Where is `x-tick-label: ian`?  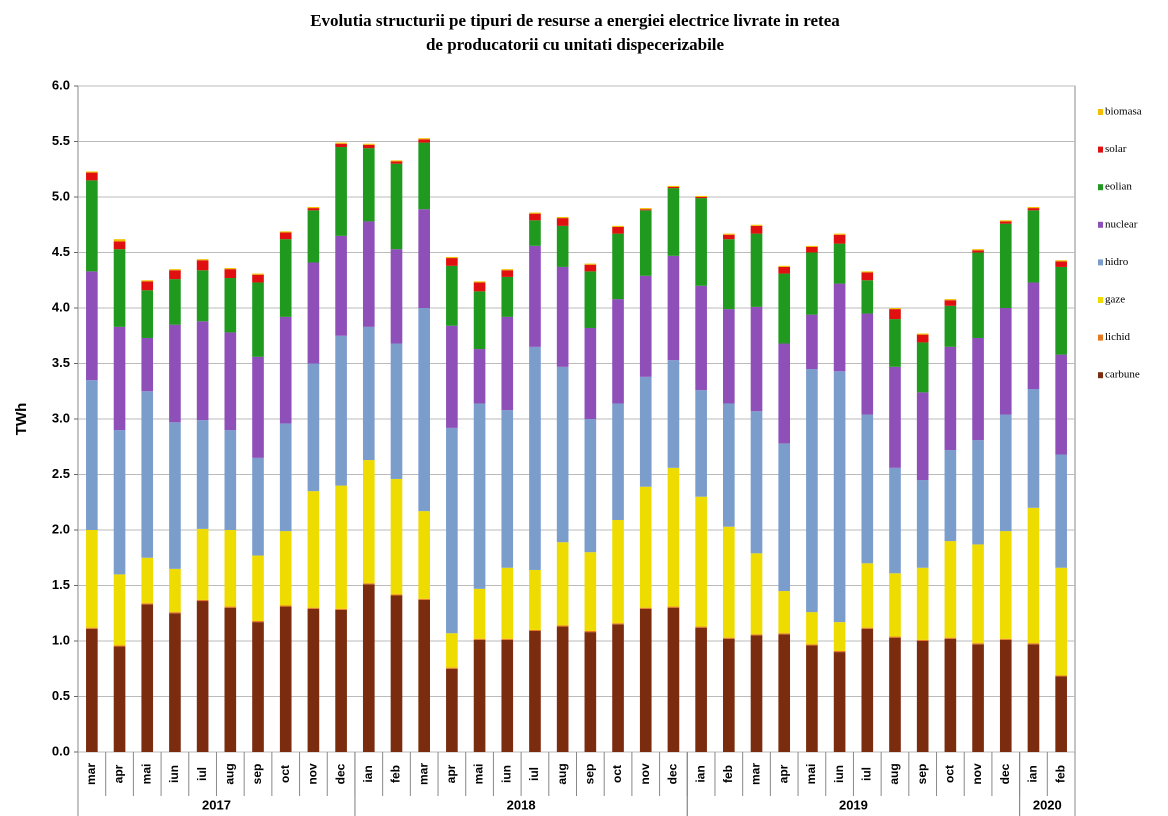 x-tick-label: ian is located at coordinates (700, 773).